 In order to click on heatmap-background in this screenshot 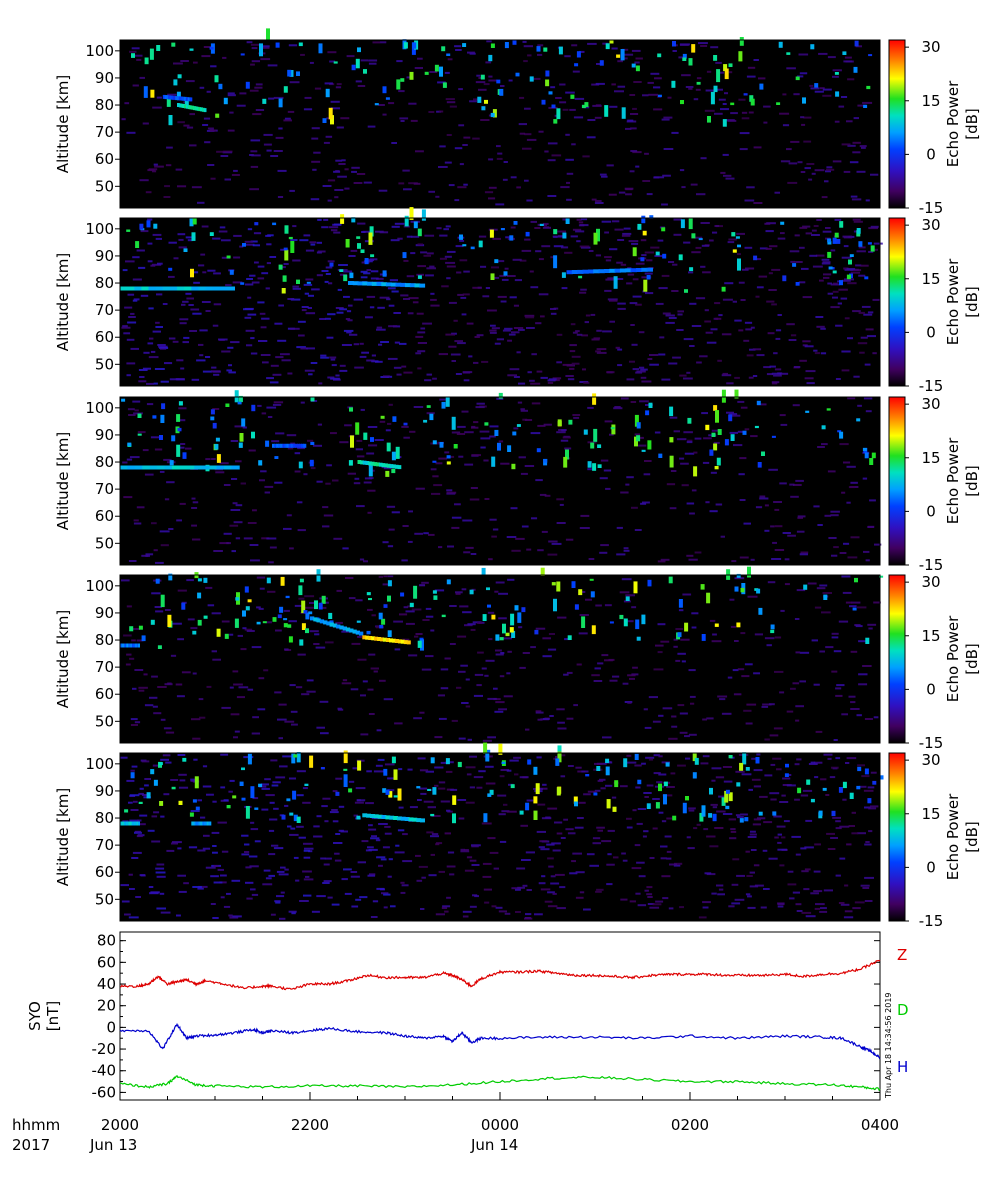, I will do `click(500, 659)`.